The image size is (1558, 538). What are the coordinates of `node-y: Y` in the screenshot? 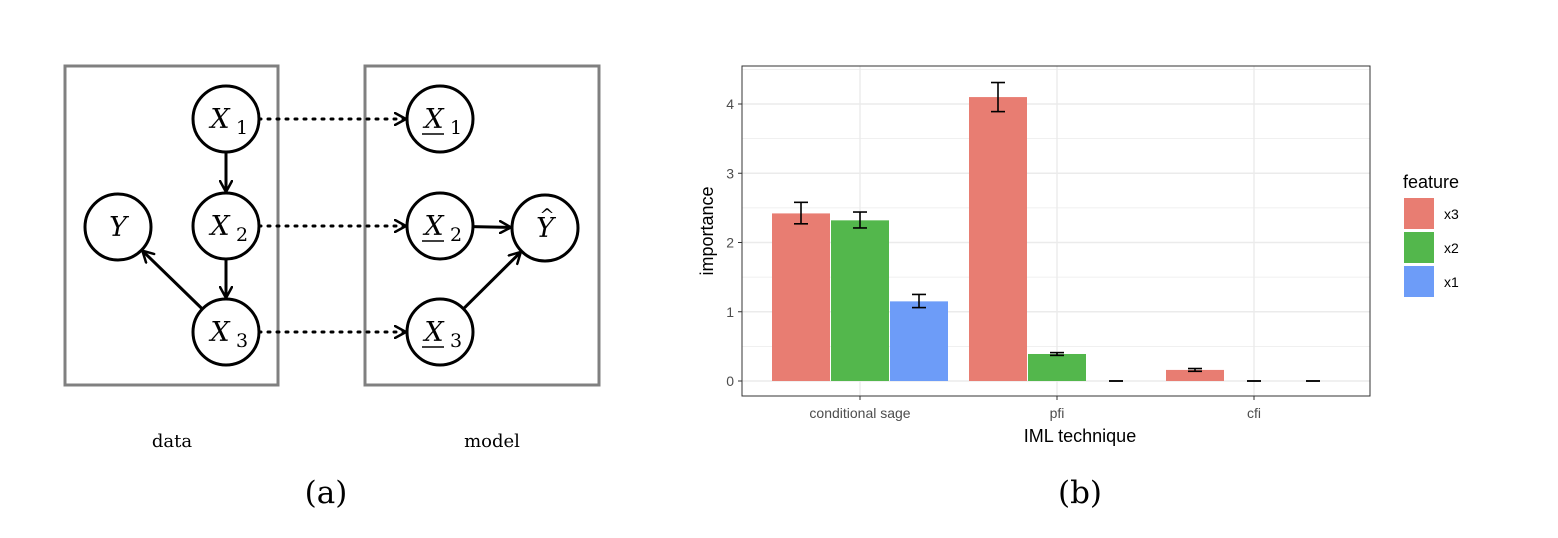 It's located at (118, 227).